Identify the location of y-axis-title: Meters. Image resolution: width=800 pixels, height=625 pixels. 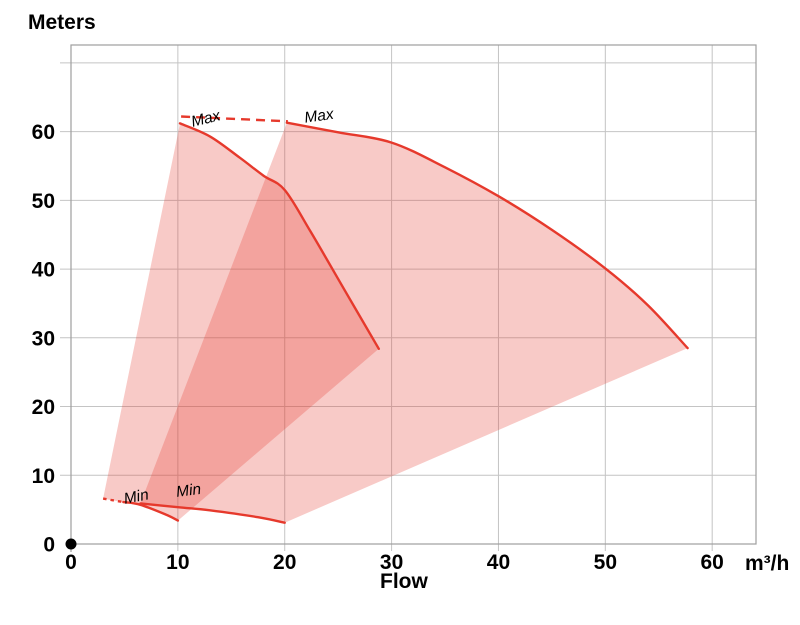
(62, 22).